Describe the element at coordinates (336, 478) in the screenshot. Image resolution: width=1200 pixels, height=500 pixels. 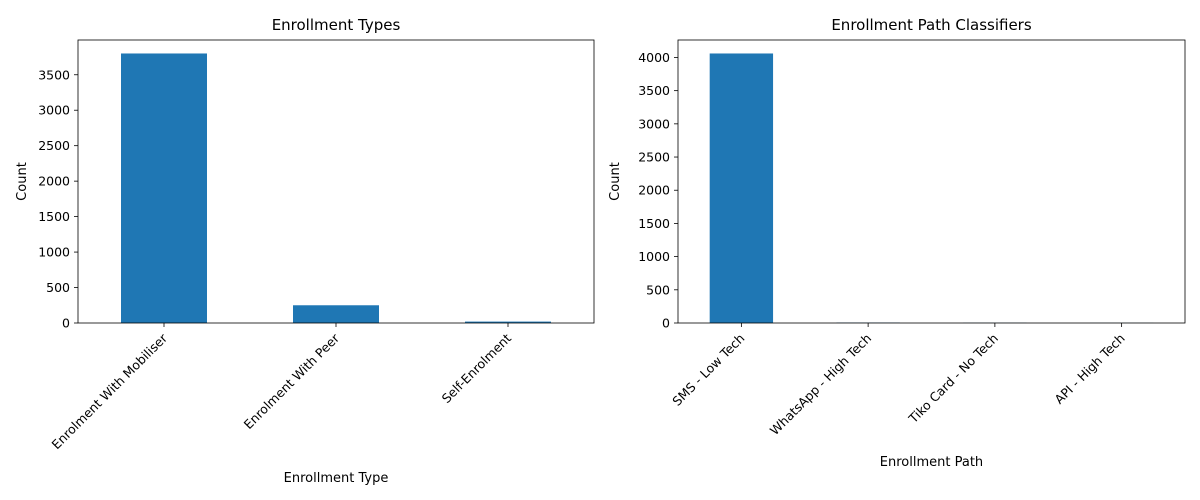
I see `x-axis-label: Enrollment Type` at that location.